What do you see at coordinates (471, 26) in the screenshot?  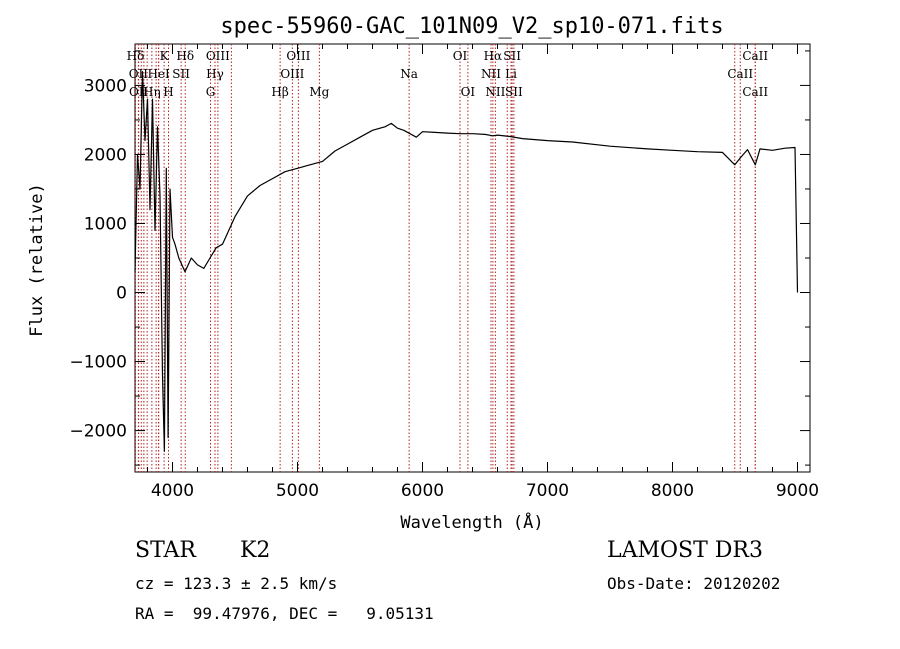 I see `chart-title: spec-55960-GAC_101N09_V2_sp10-071.fits` at bounding box center [471, 26].